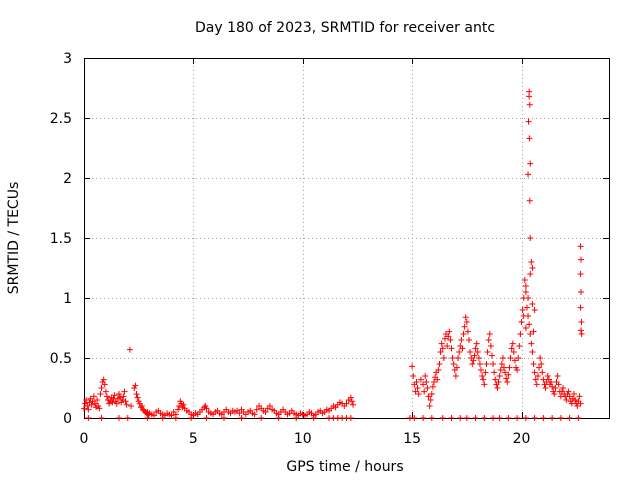 The image size is (640, 480). What do you see at coordinates (84, 439) in the screenshot?
I see `x-tick-label: 0` at bounding box center [84, 439].